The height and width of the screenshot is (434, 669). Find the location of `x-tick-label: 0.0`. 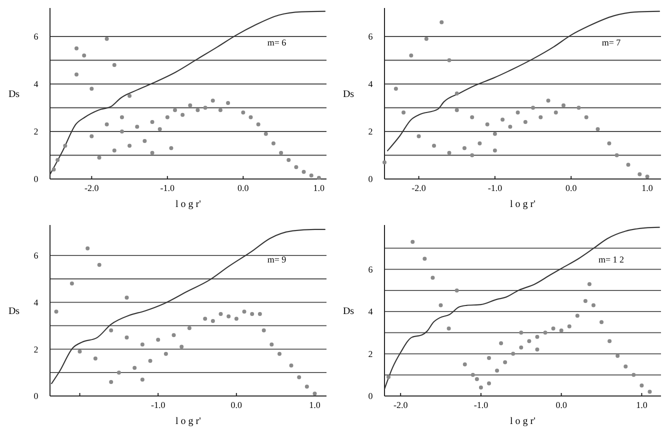

x-tick-label: 0.0 is located at coordinates (571, 188).